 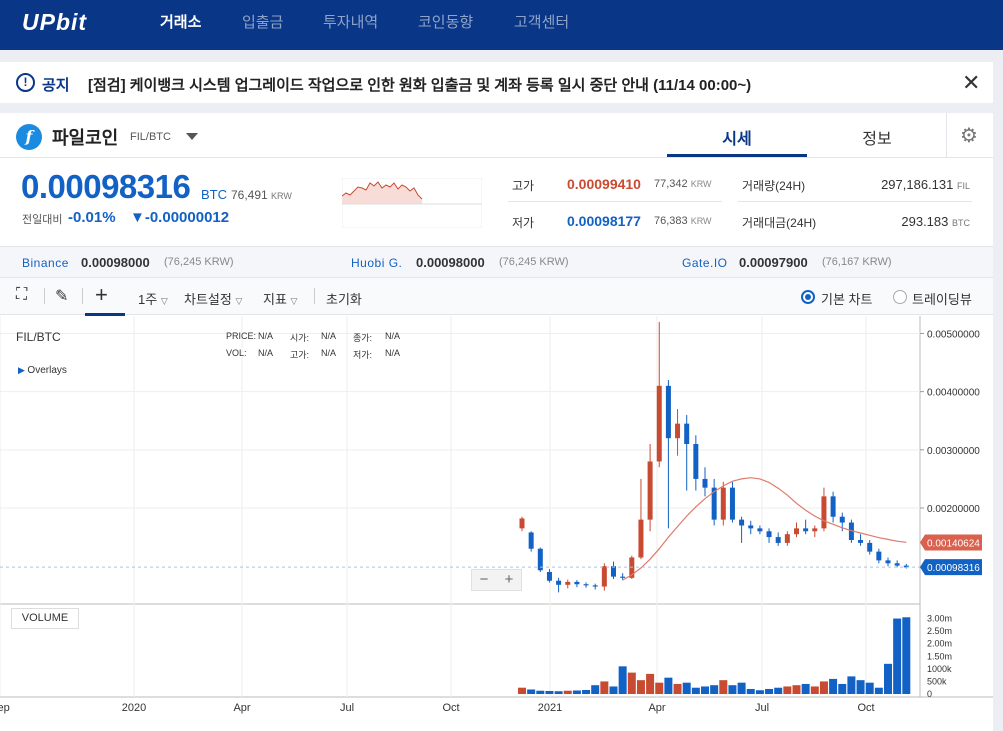 What do you see at coordinates (446, 22) in the screenshot?
I see `nav-coin-trends: 코인동향` at bounding box center [446, 22].